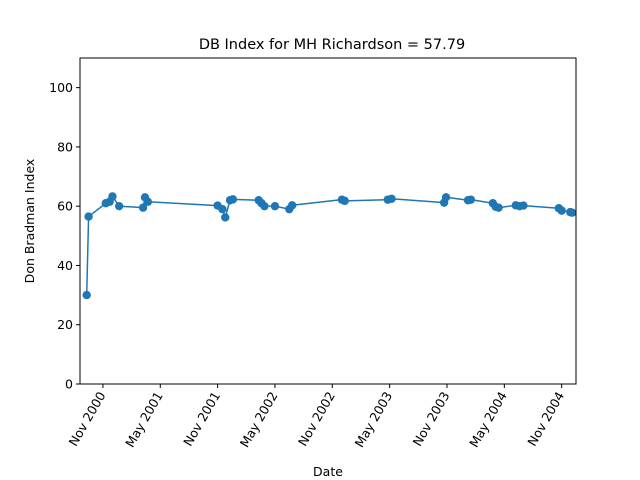  I want to click on y-tick-label: 0, so click(69, 384).